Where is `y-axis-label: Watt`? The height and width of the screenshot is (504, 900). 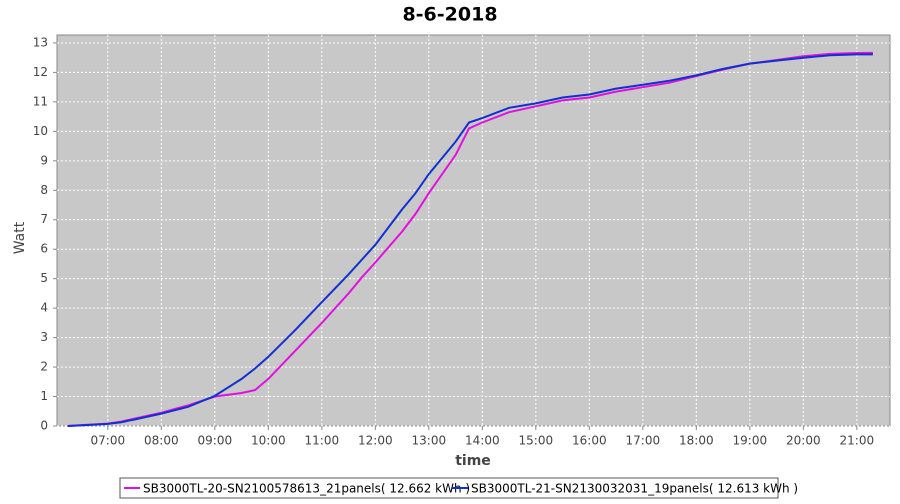 y-axis-label: Watt is located at coordinates (20, 237).